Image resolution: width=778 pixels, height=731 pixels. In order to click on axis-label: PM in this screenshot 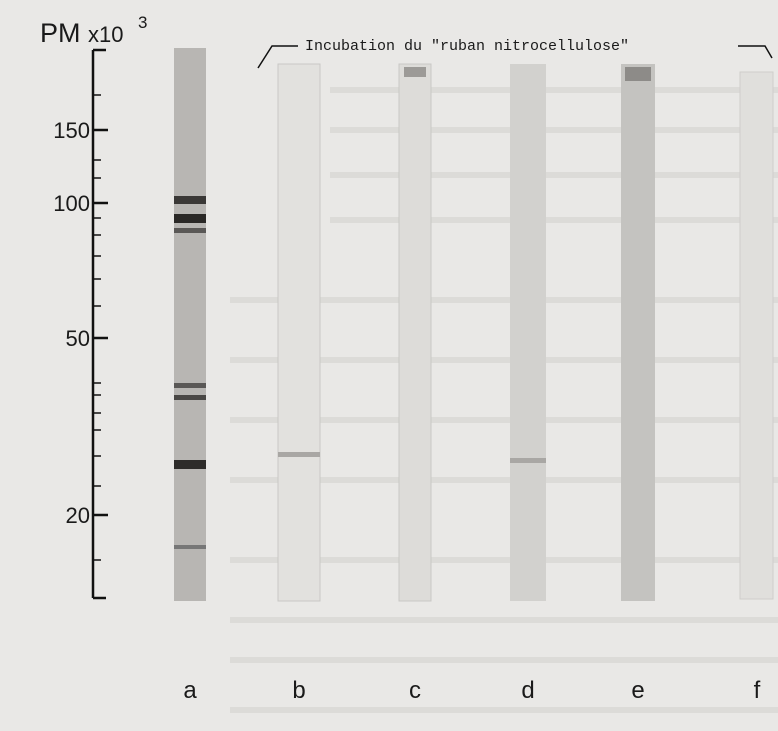, I will do `click(60, 33)`.